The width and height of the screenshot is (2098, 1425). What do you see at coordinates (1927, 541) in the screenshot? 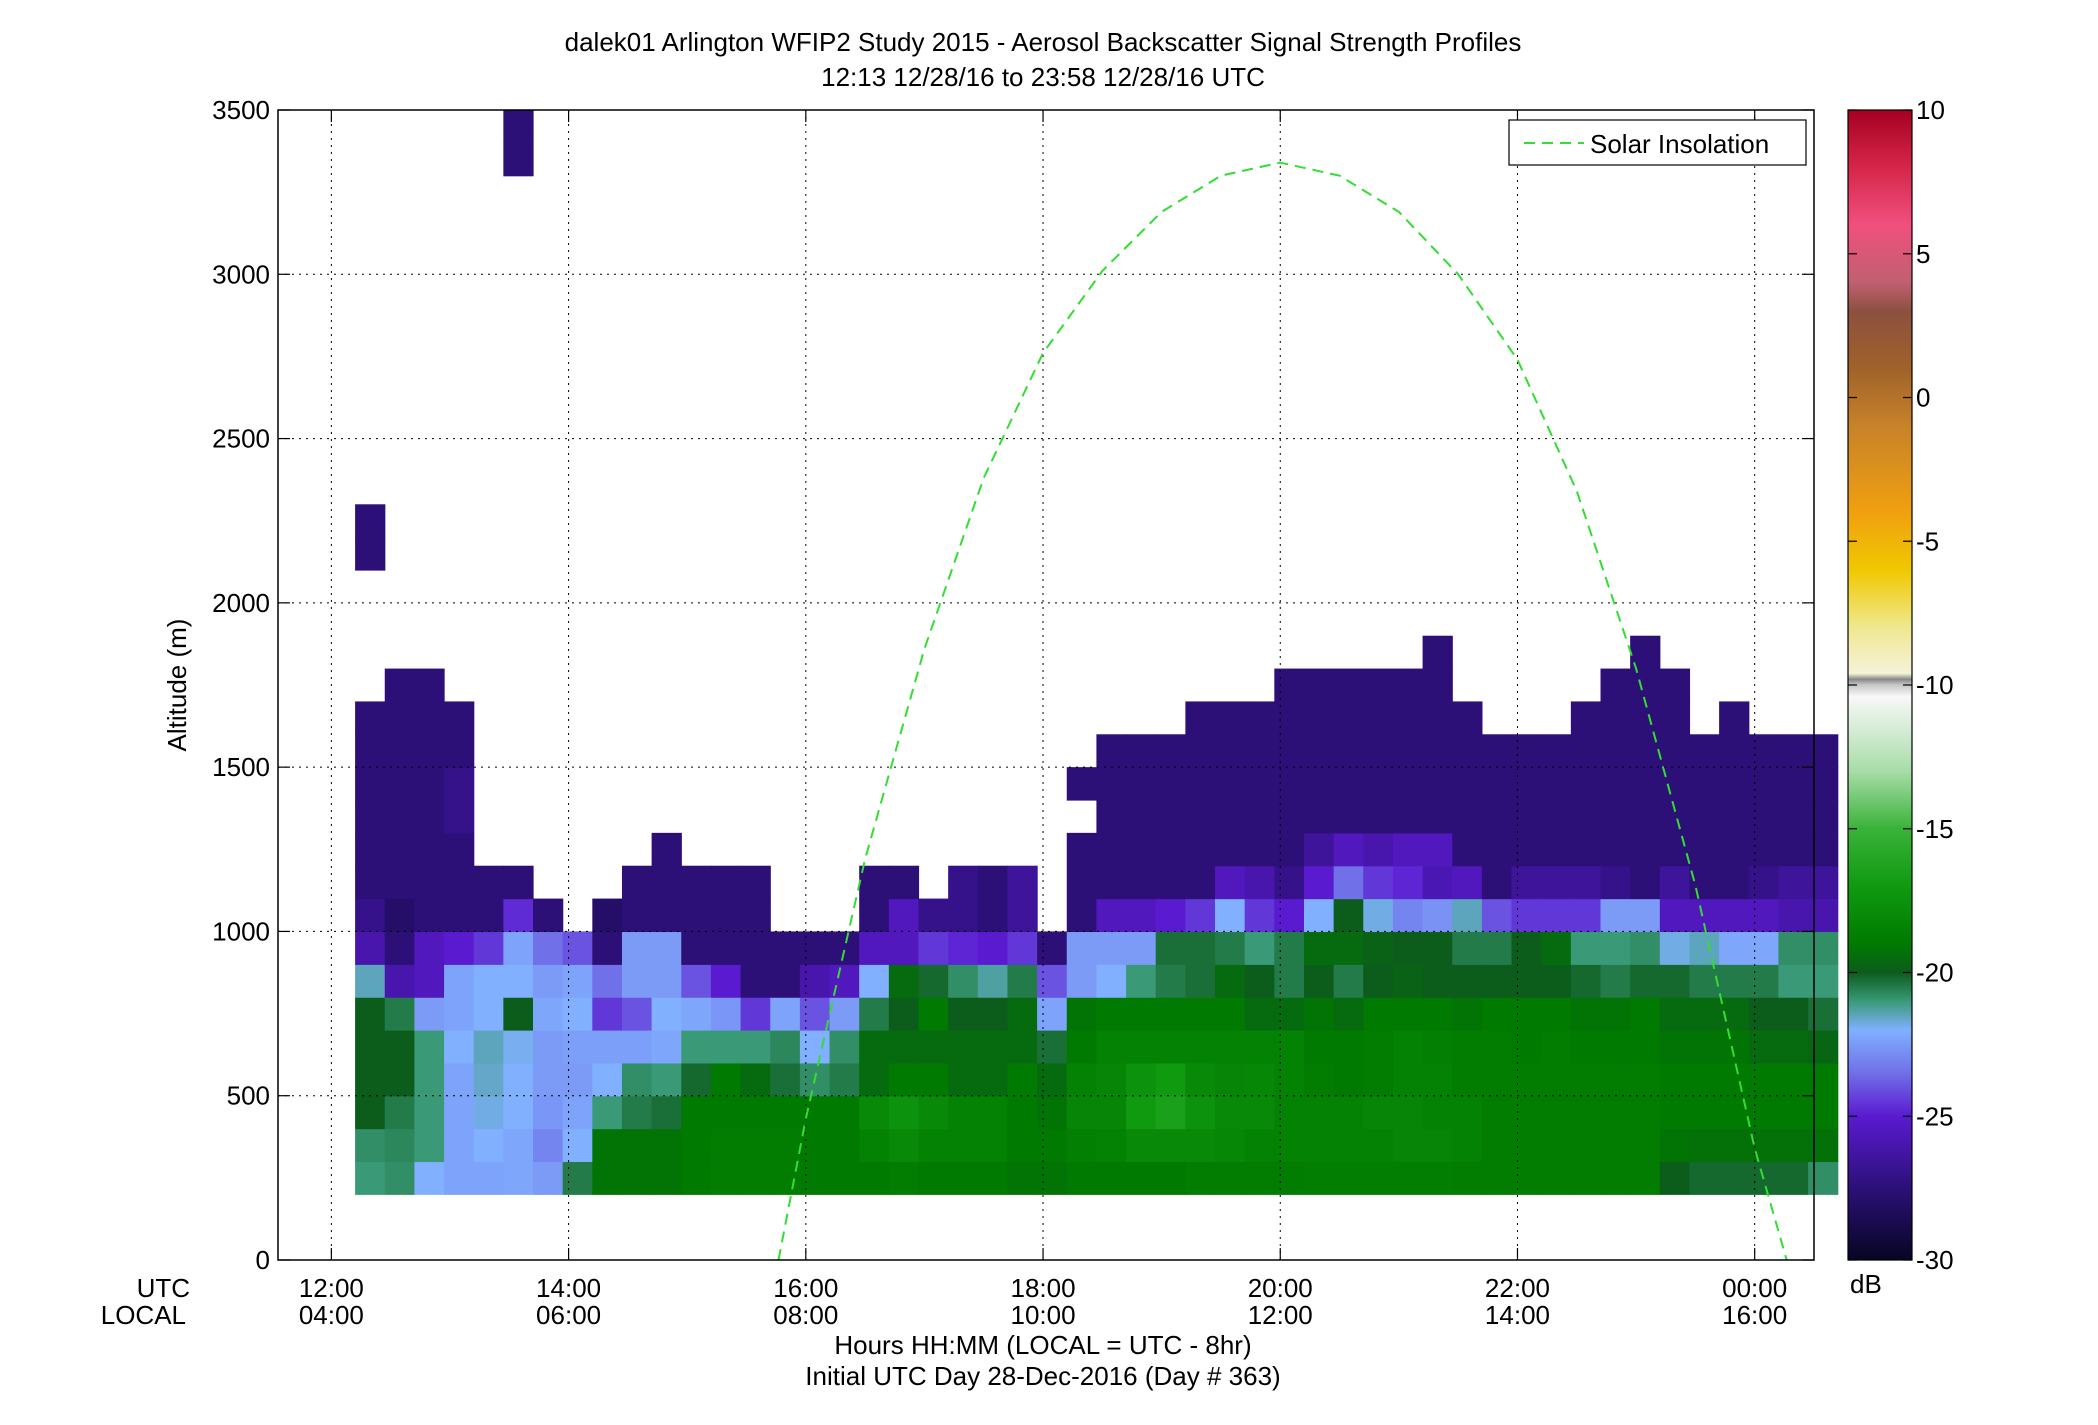
I see `colorbar-tick-label: -5` at bounding box center [1927, 541].